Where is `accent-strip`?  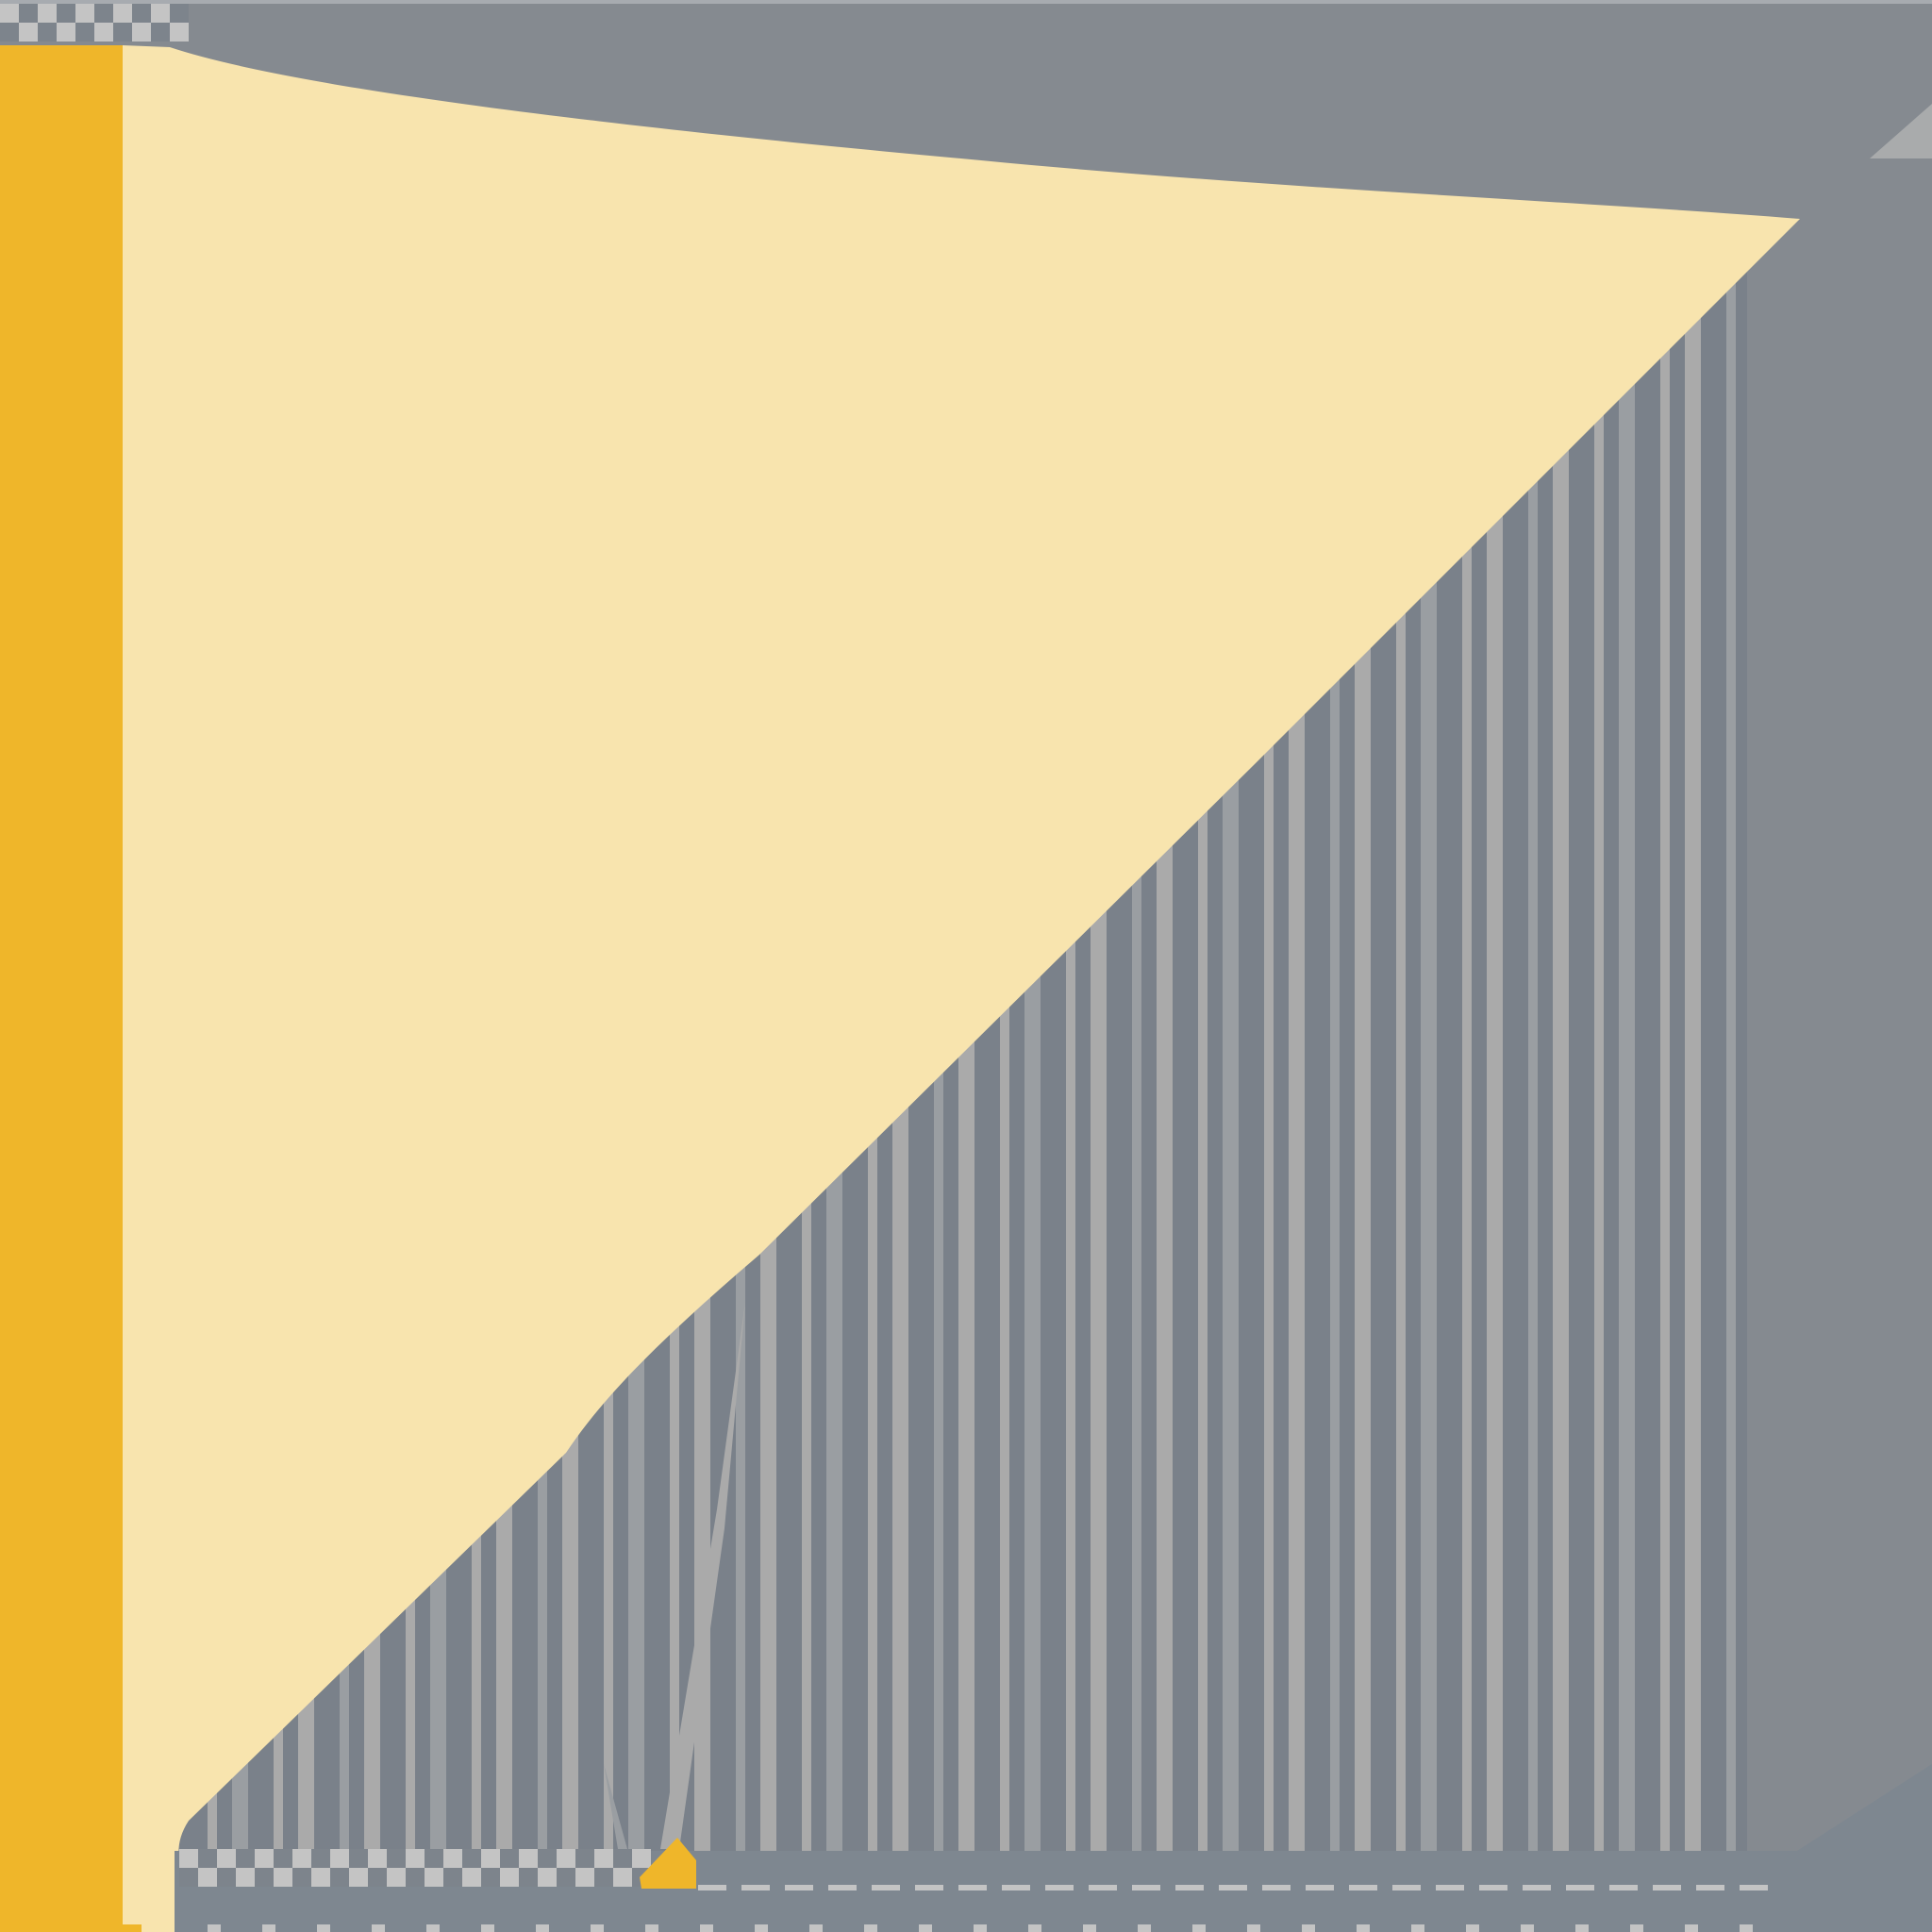 accent-strip is located at coordinates (62, 989).